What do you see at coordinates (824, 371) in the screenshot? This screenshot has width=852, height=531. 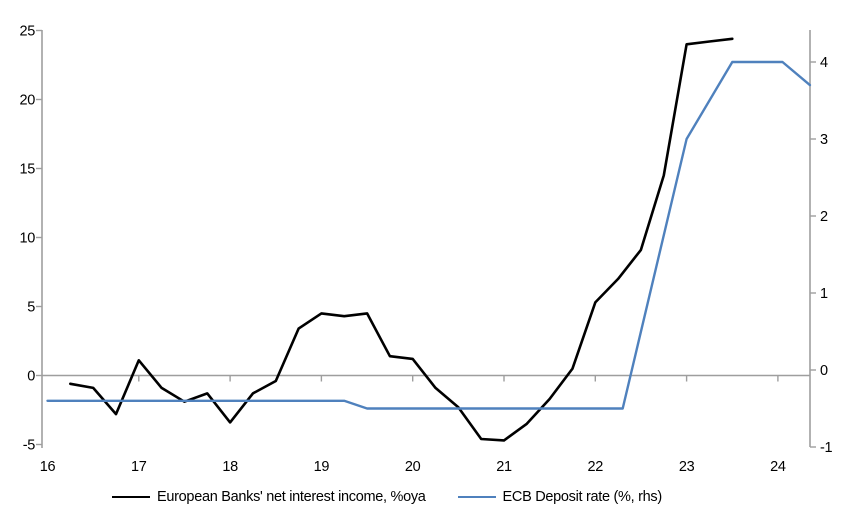 I see `right-axis-tick-label: 0` at bounding box center [824, 371].